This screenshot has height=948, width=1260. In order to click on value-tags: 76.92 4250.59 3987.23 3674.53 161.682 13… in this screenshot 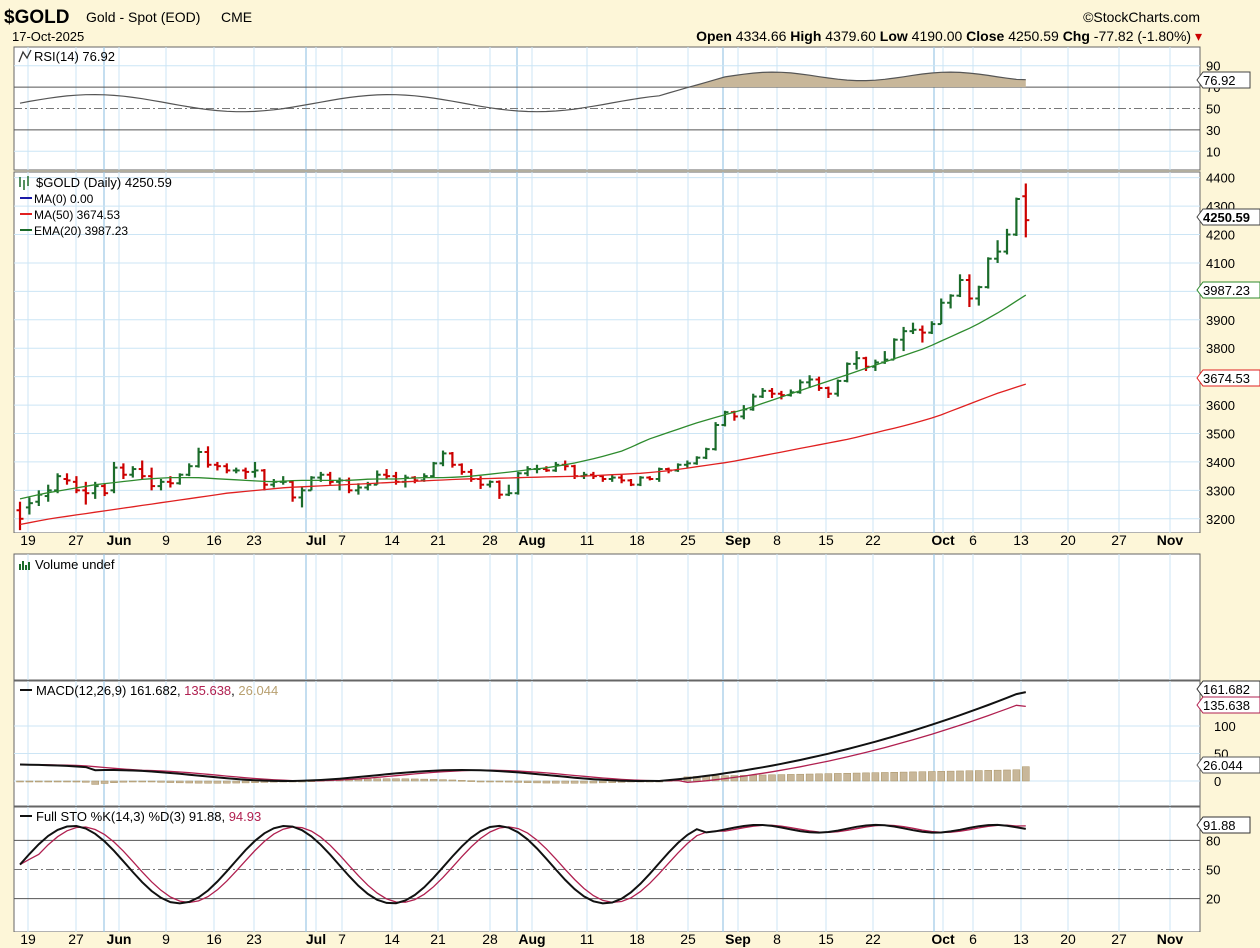, I will do `click(1228, 452)`.